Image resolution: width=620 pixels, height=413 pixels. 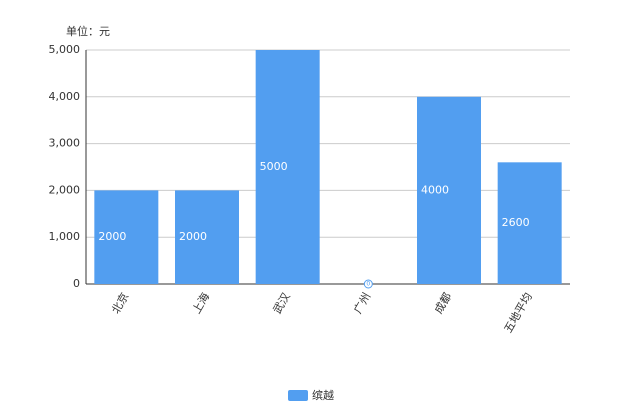 I want to click on value-label-marker, so click(x=368, y=284).